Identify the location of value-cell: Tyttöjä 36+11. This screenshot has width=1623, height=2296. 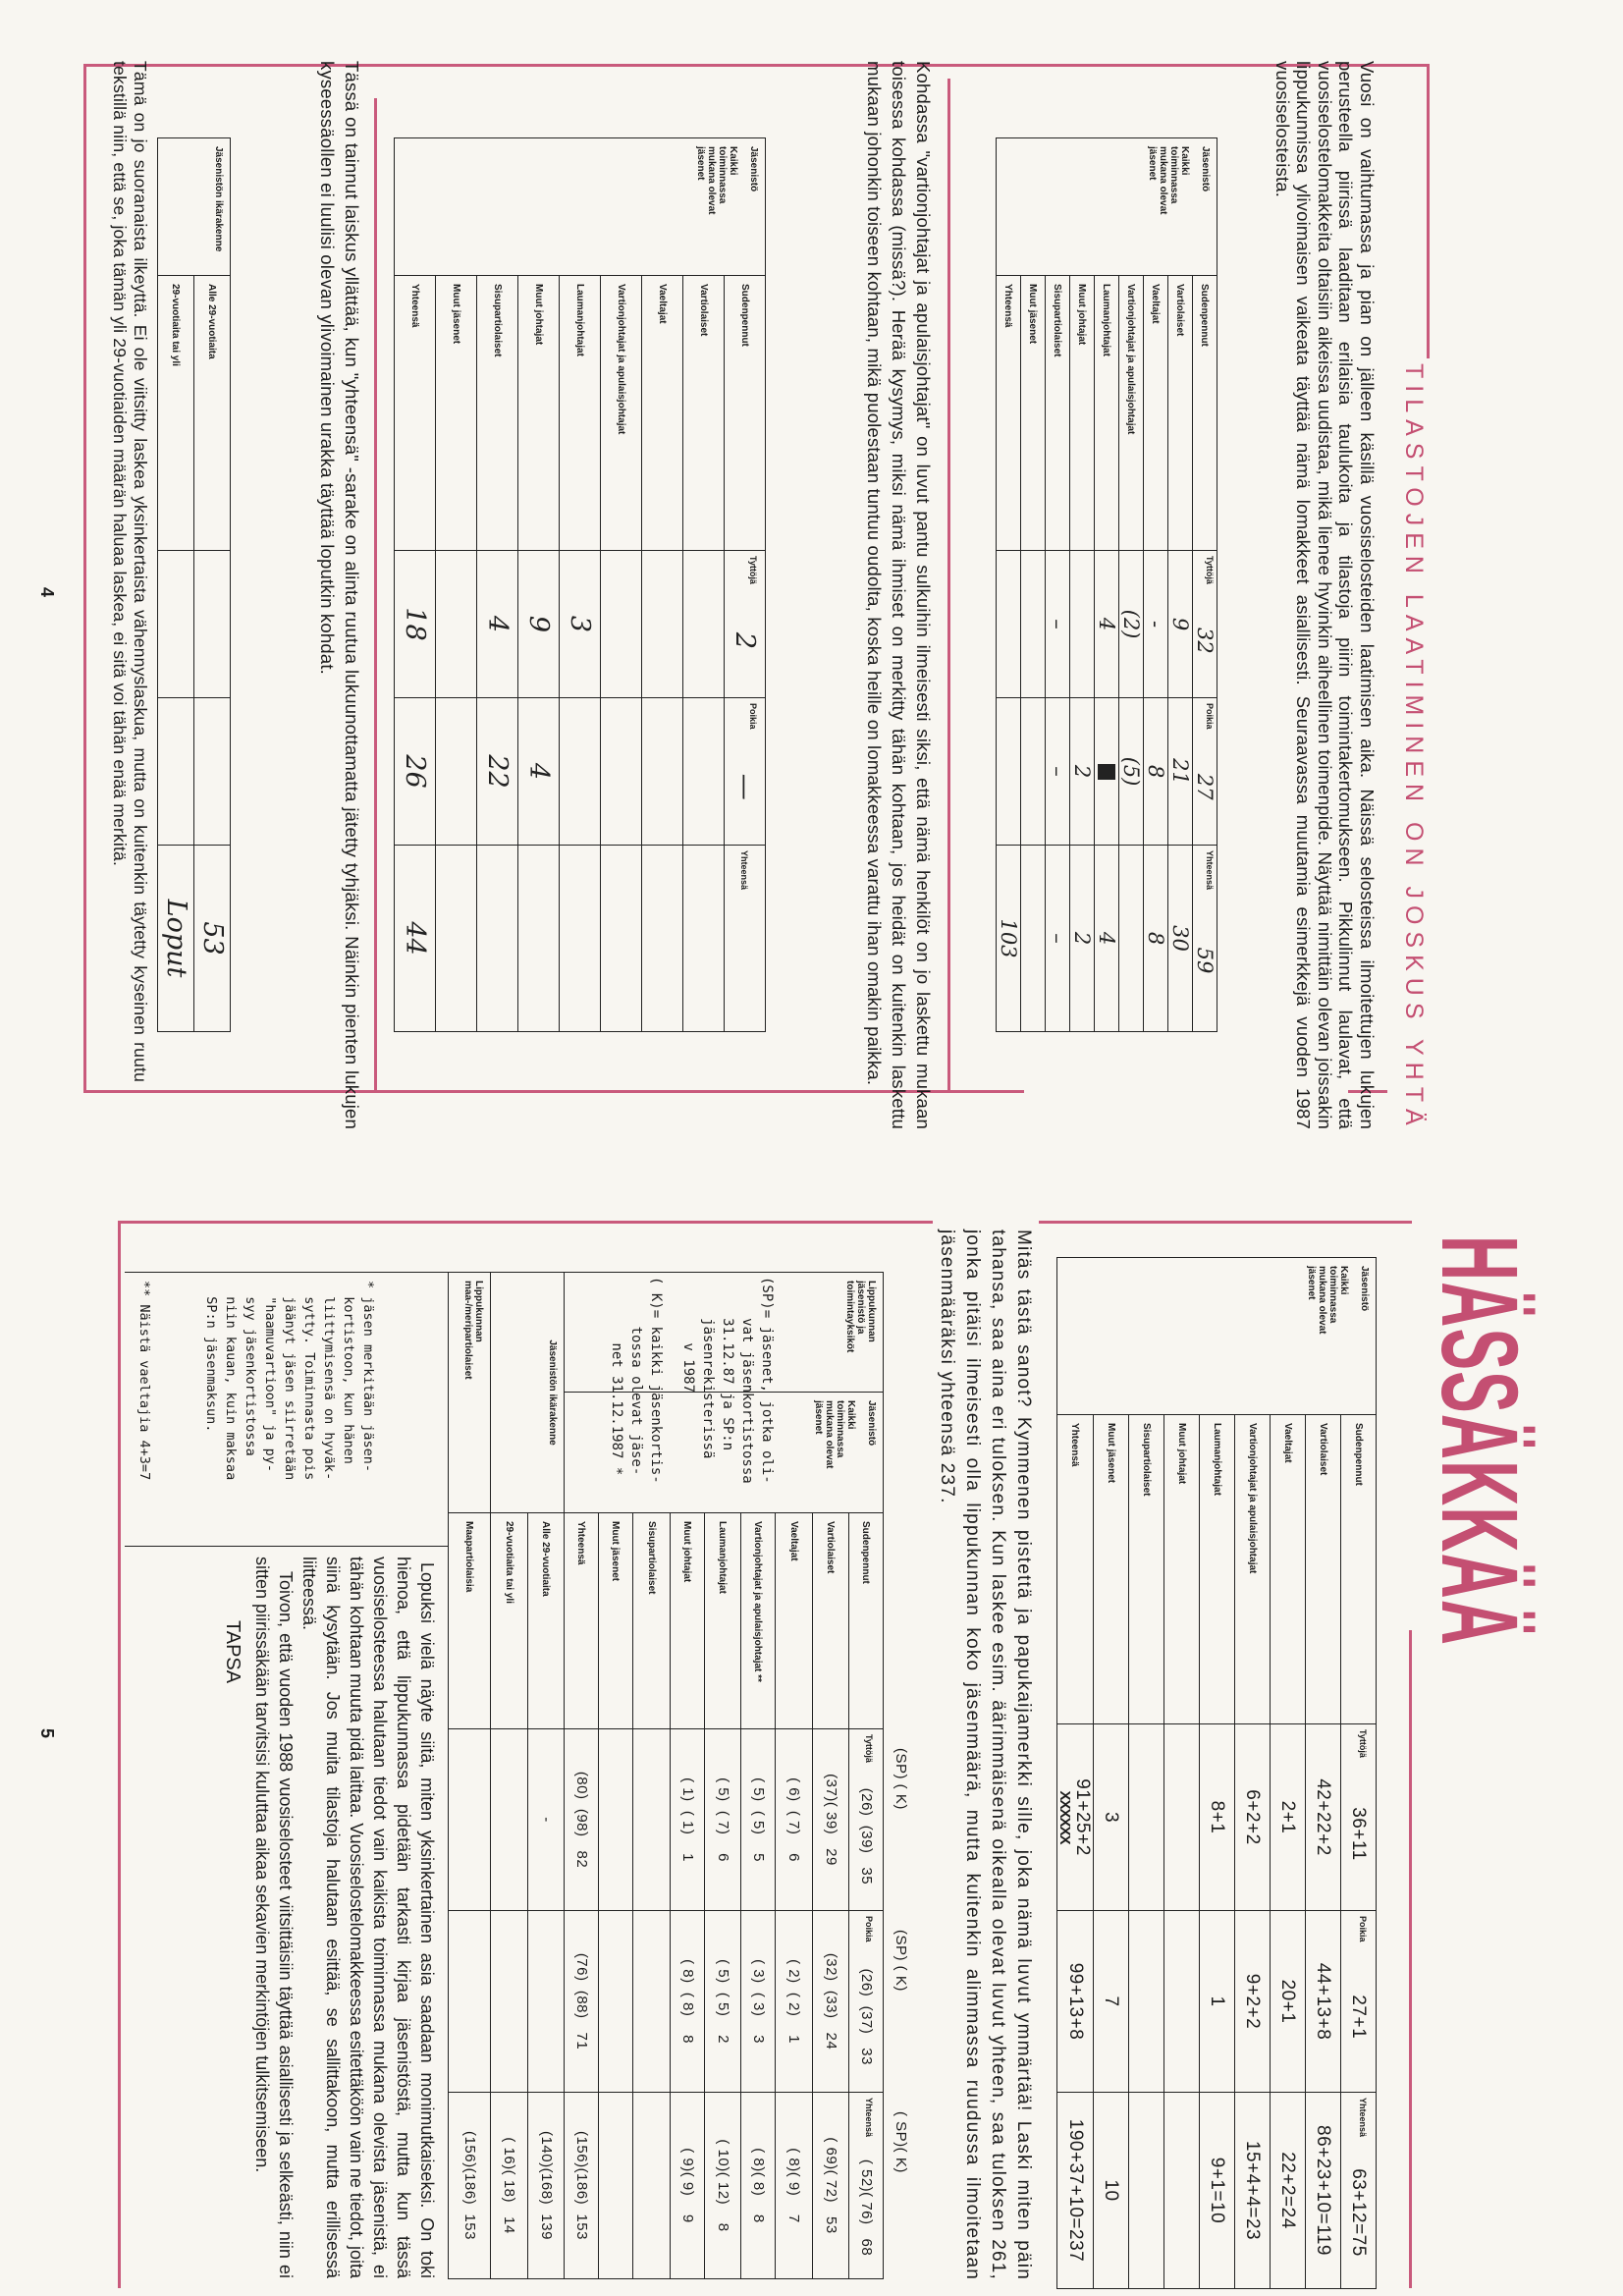
(1358, 1817).